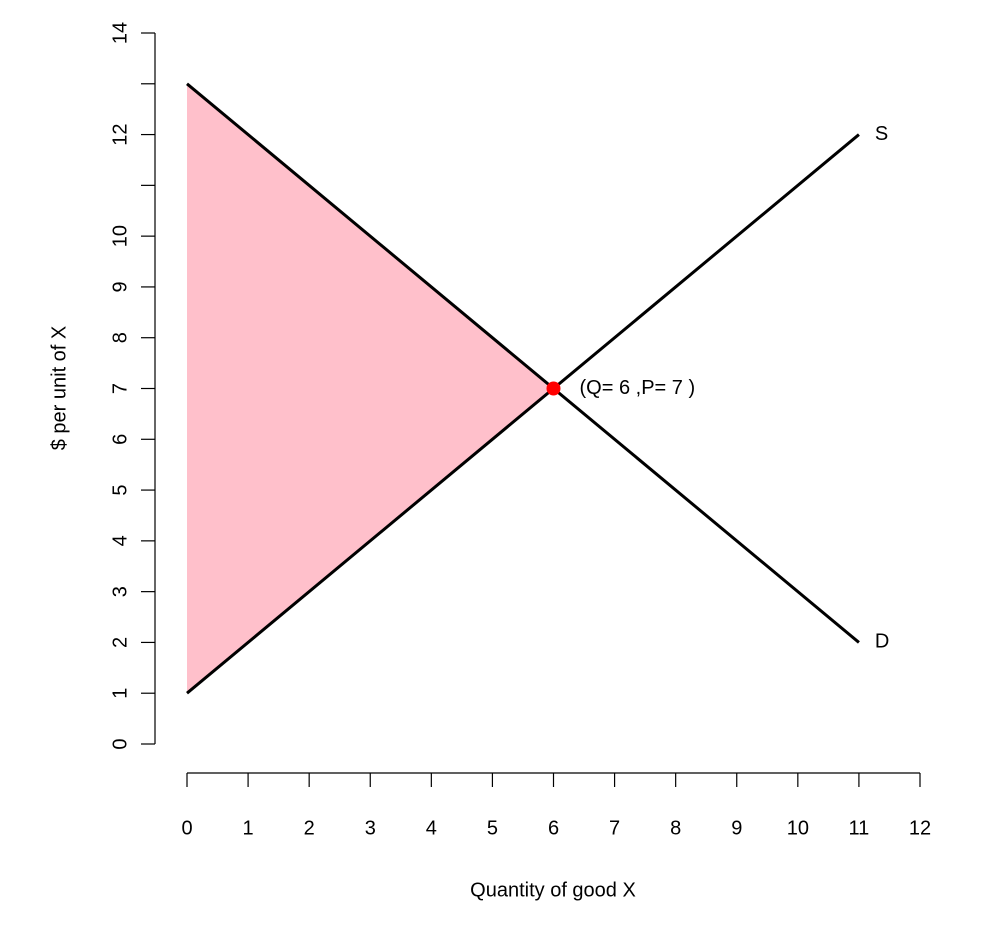  Describe the element at coordinates (920, 828) in the screenshot. I see `x-tick-label: 12` at that location.